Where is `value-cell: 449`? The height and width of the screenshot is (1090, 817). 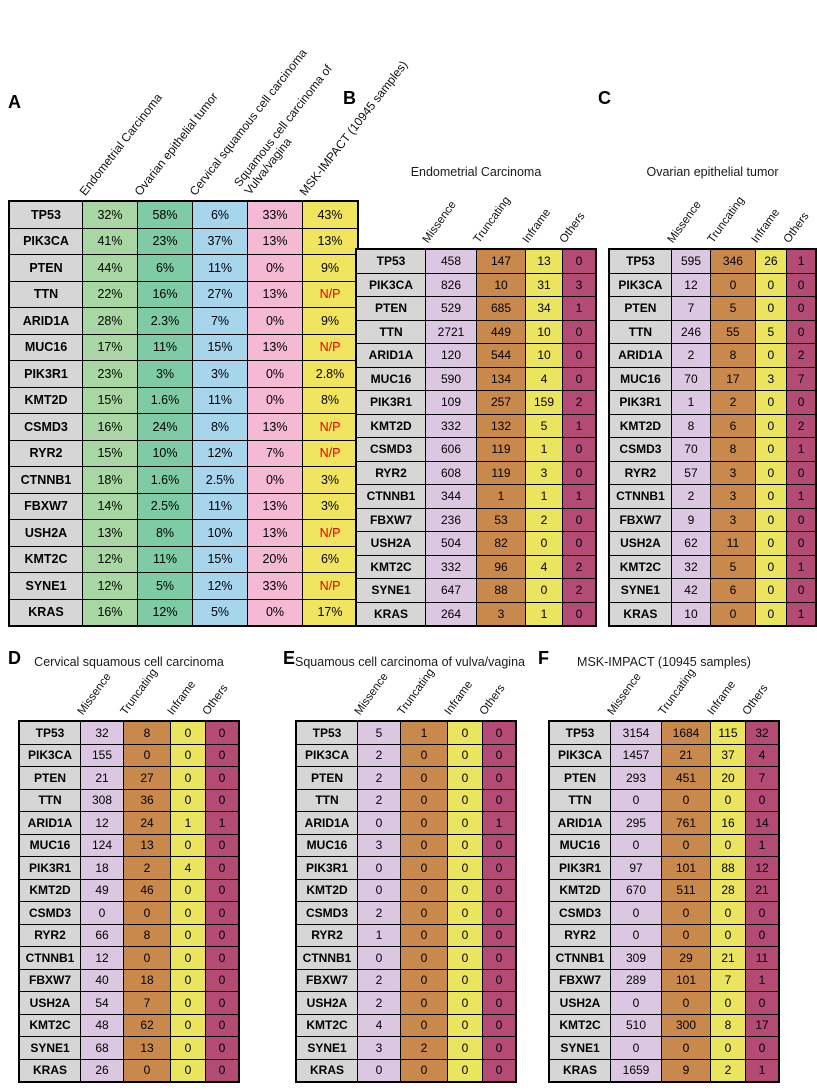
value-cell: 449 is located at coordinates (501, 331).